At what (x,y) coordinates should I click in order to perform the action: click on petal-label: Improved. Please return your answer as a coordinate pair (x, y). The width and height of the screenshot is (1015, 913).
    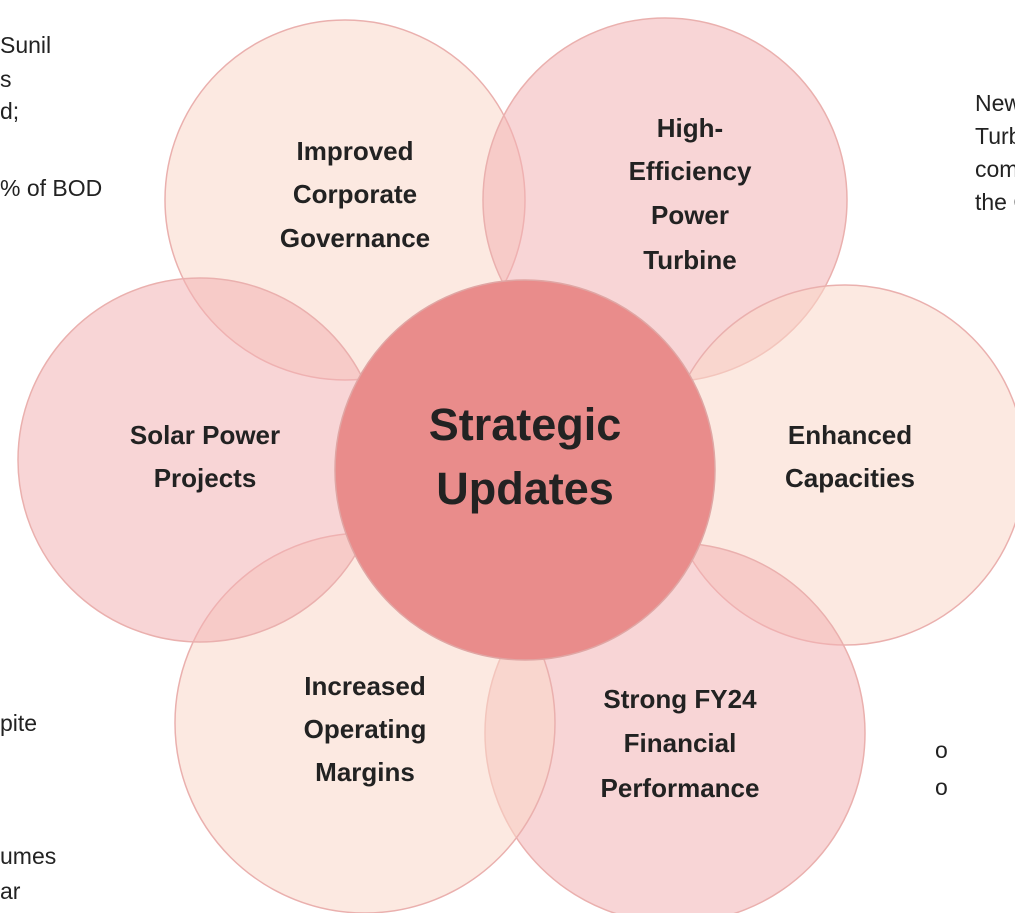
    Looking at the image, I should click on (354, 151).